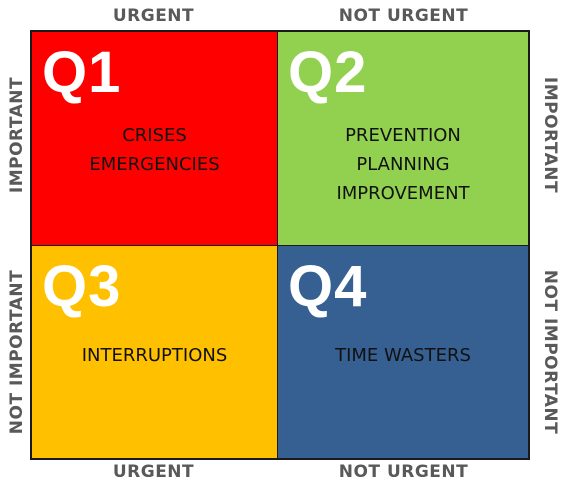  I want to click on quadrant-q1-label: Q1, so click(82, 72).